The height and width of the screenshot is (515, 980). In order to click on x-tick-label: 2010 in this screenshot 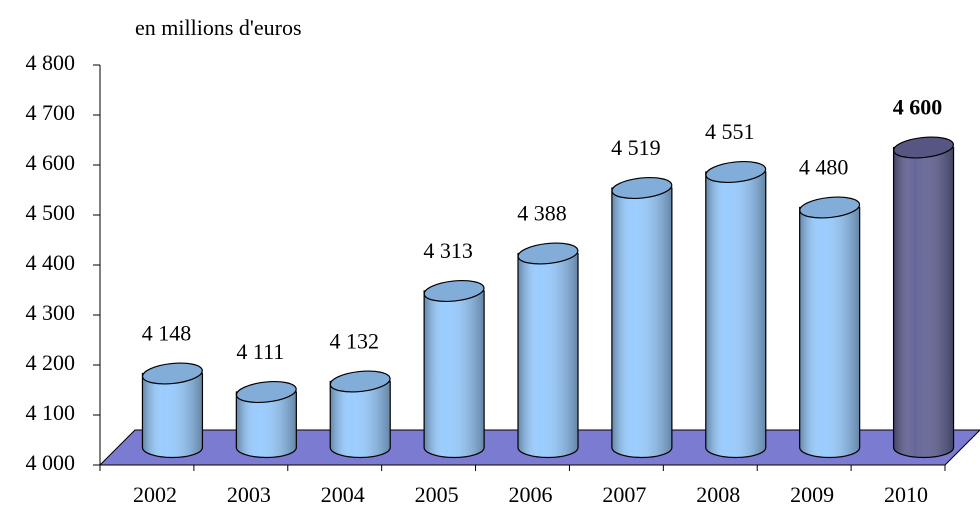, I will do `click(906, 494)`.